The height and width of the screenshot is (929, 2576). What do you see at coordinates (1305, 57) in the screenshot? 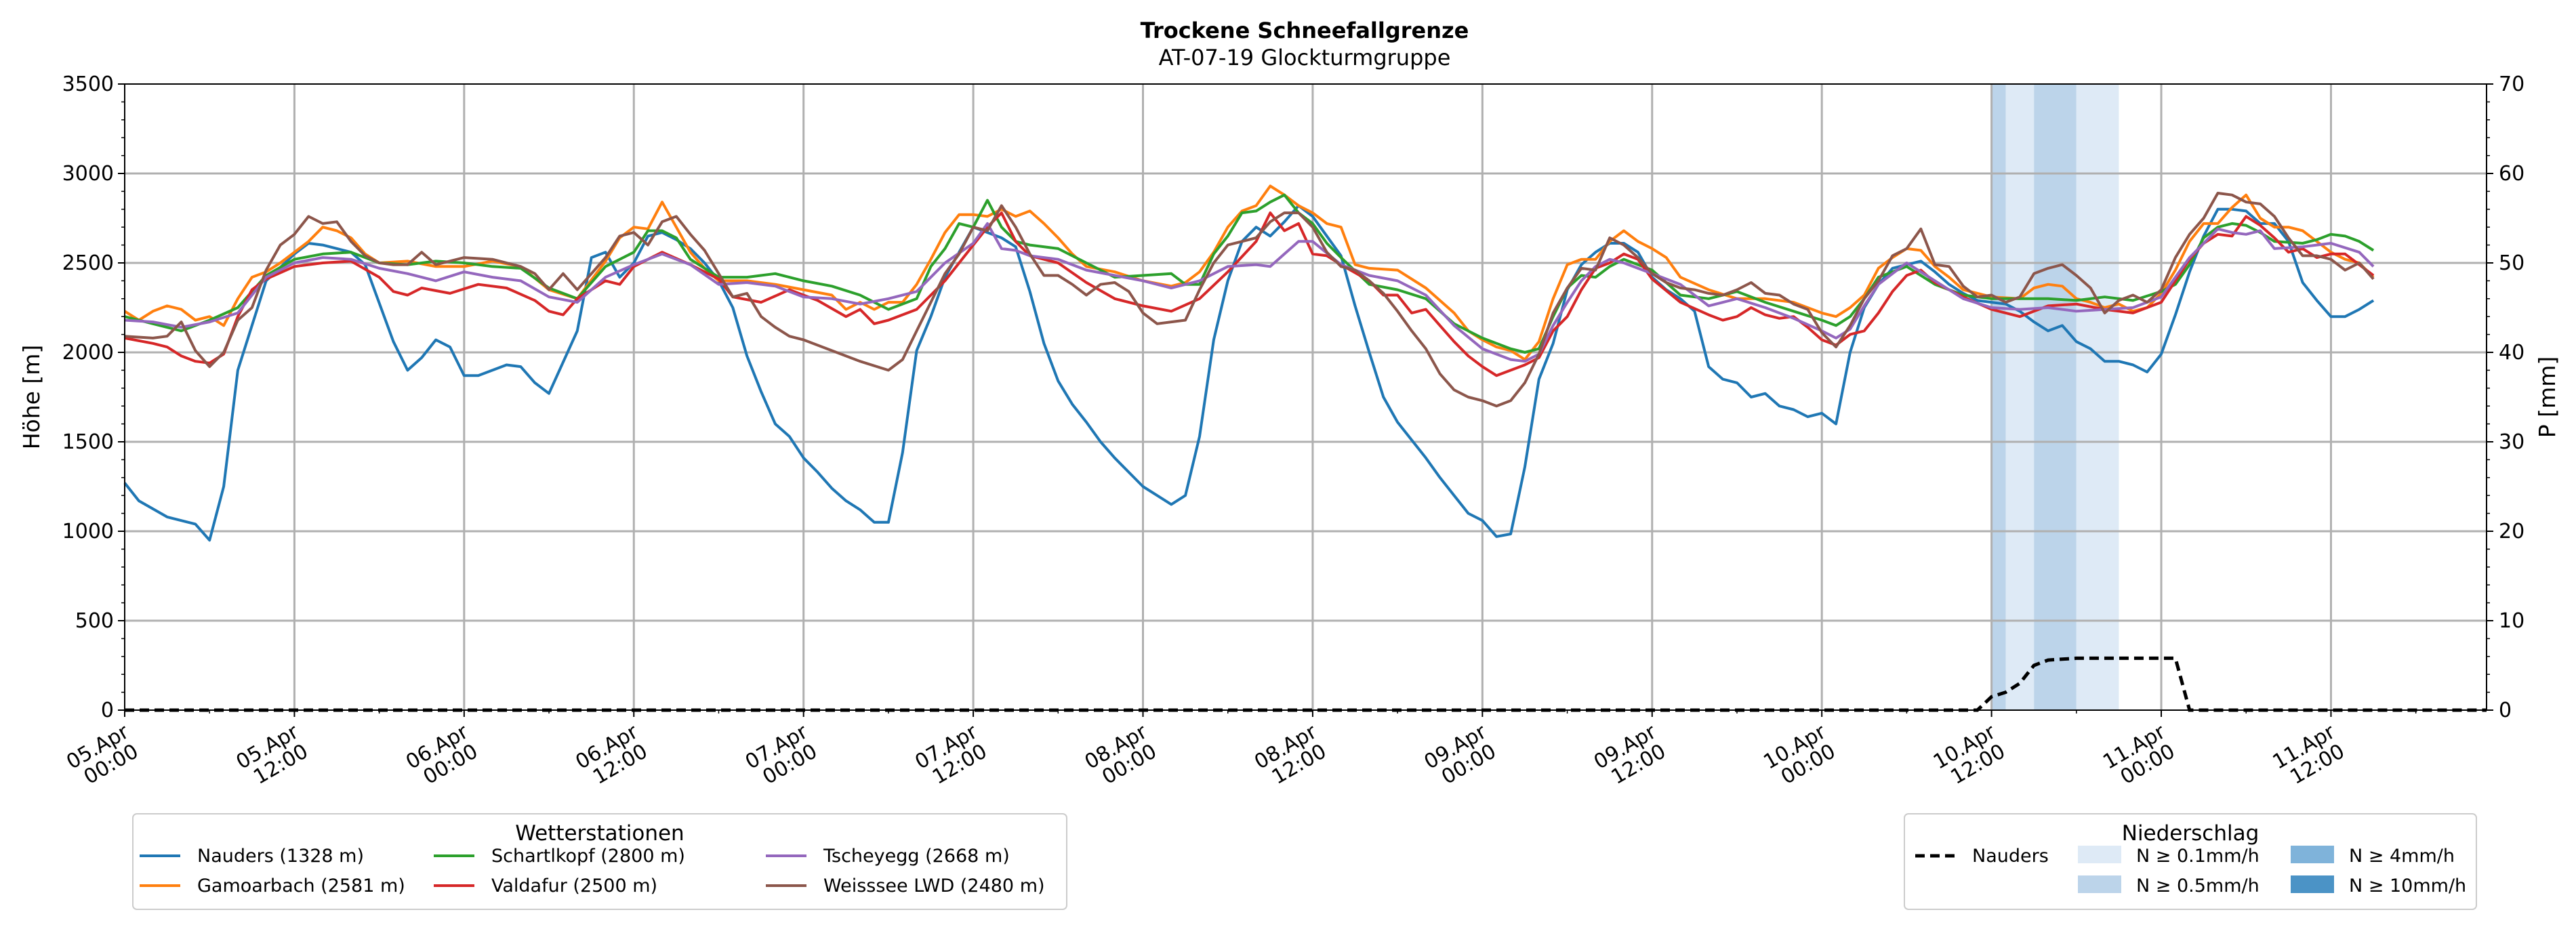
I see `chart-subtitle: AT-07-19 Glockturmgruppe` at bounding box center [1305, 57].